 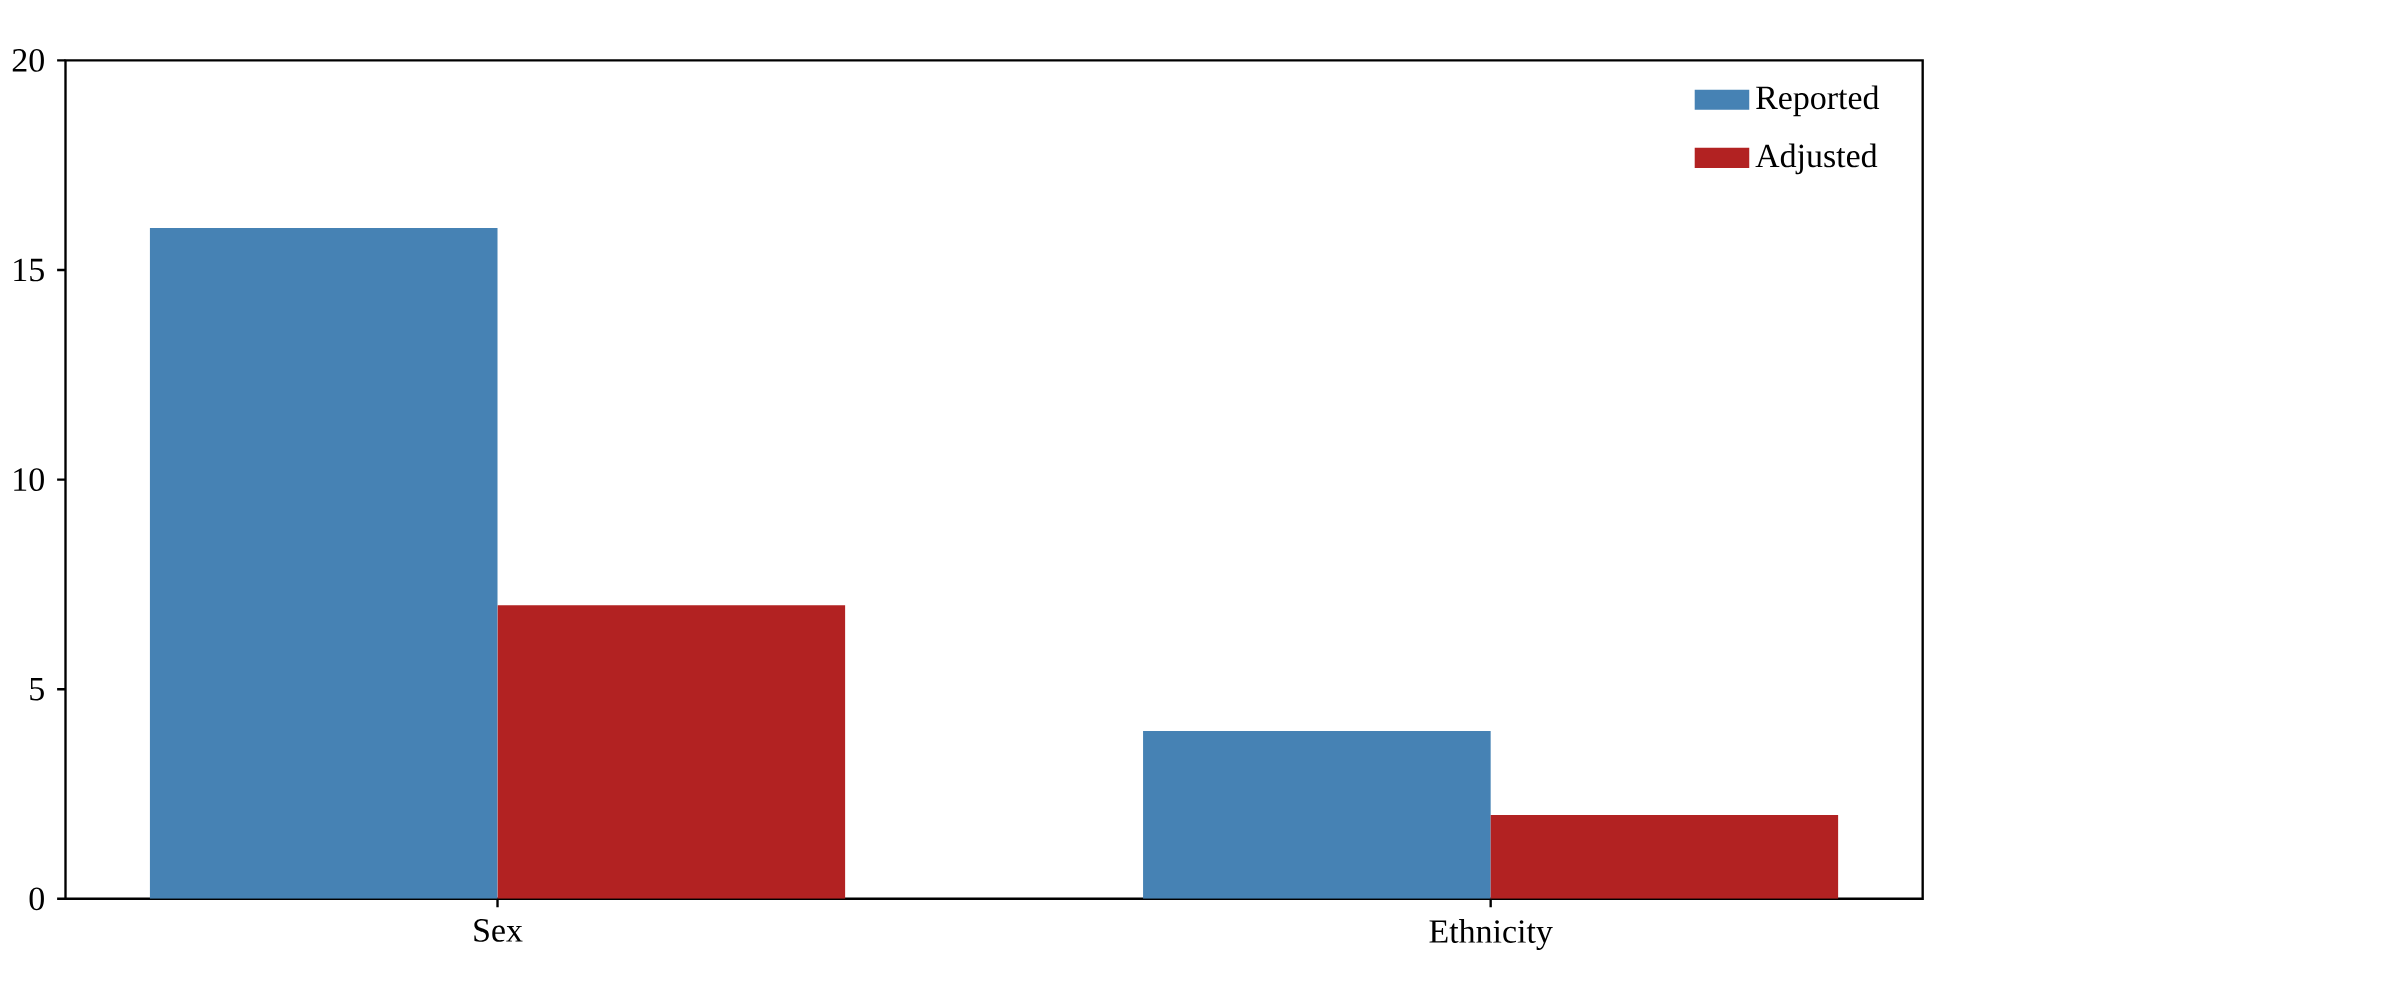 What do you see at coordinates (1816, 159) in the screenshot?
I see `legend-label: Adjusted` at bounding box center [1816, 159].